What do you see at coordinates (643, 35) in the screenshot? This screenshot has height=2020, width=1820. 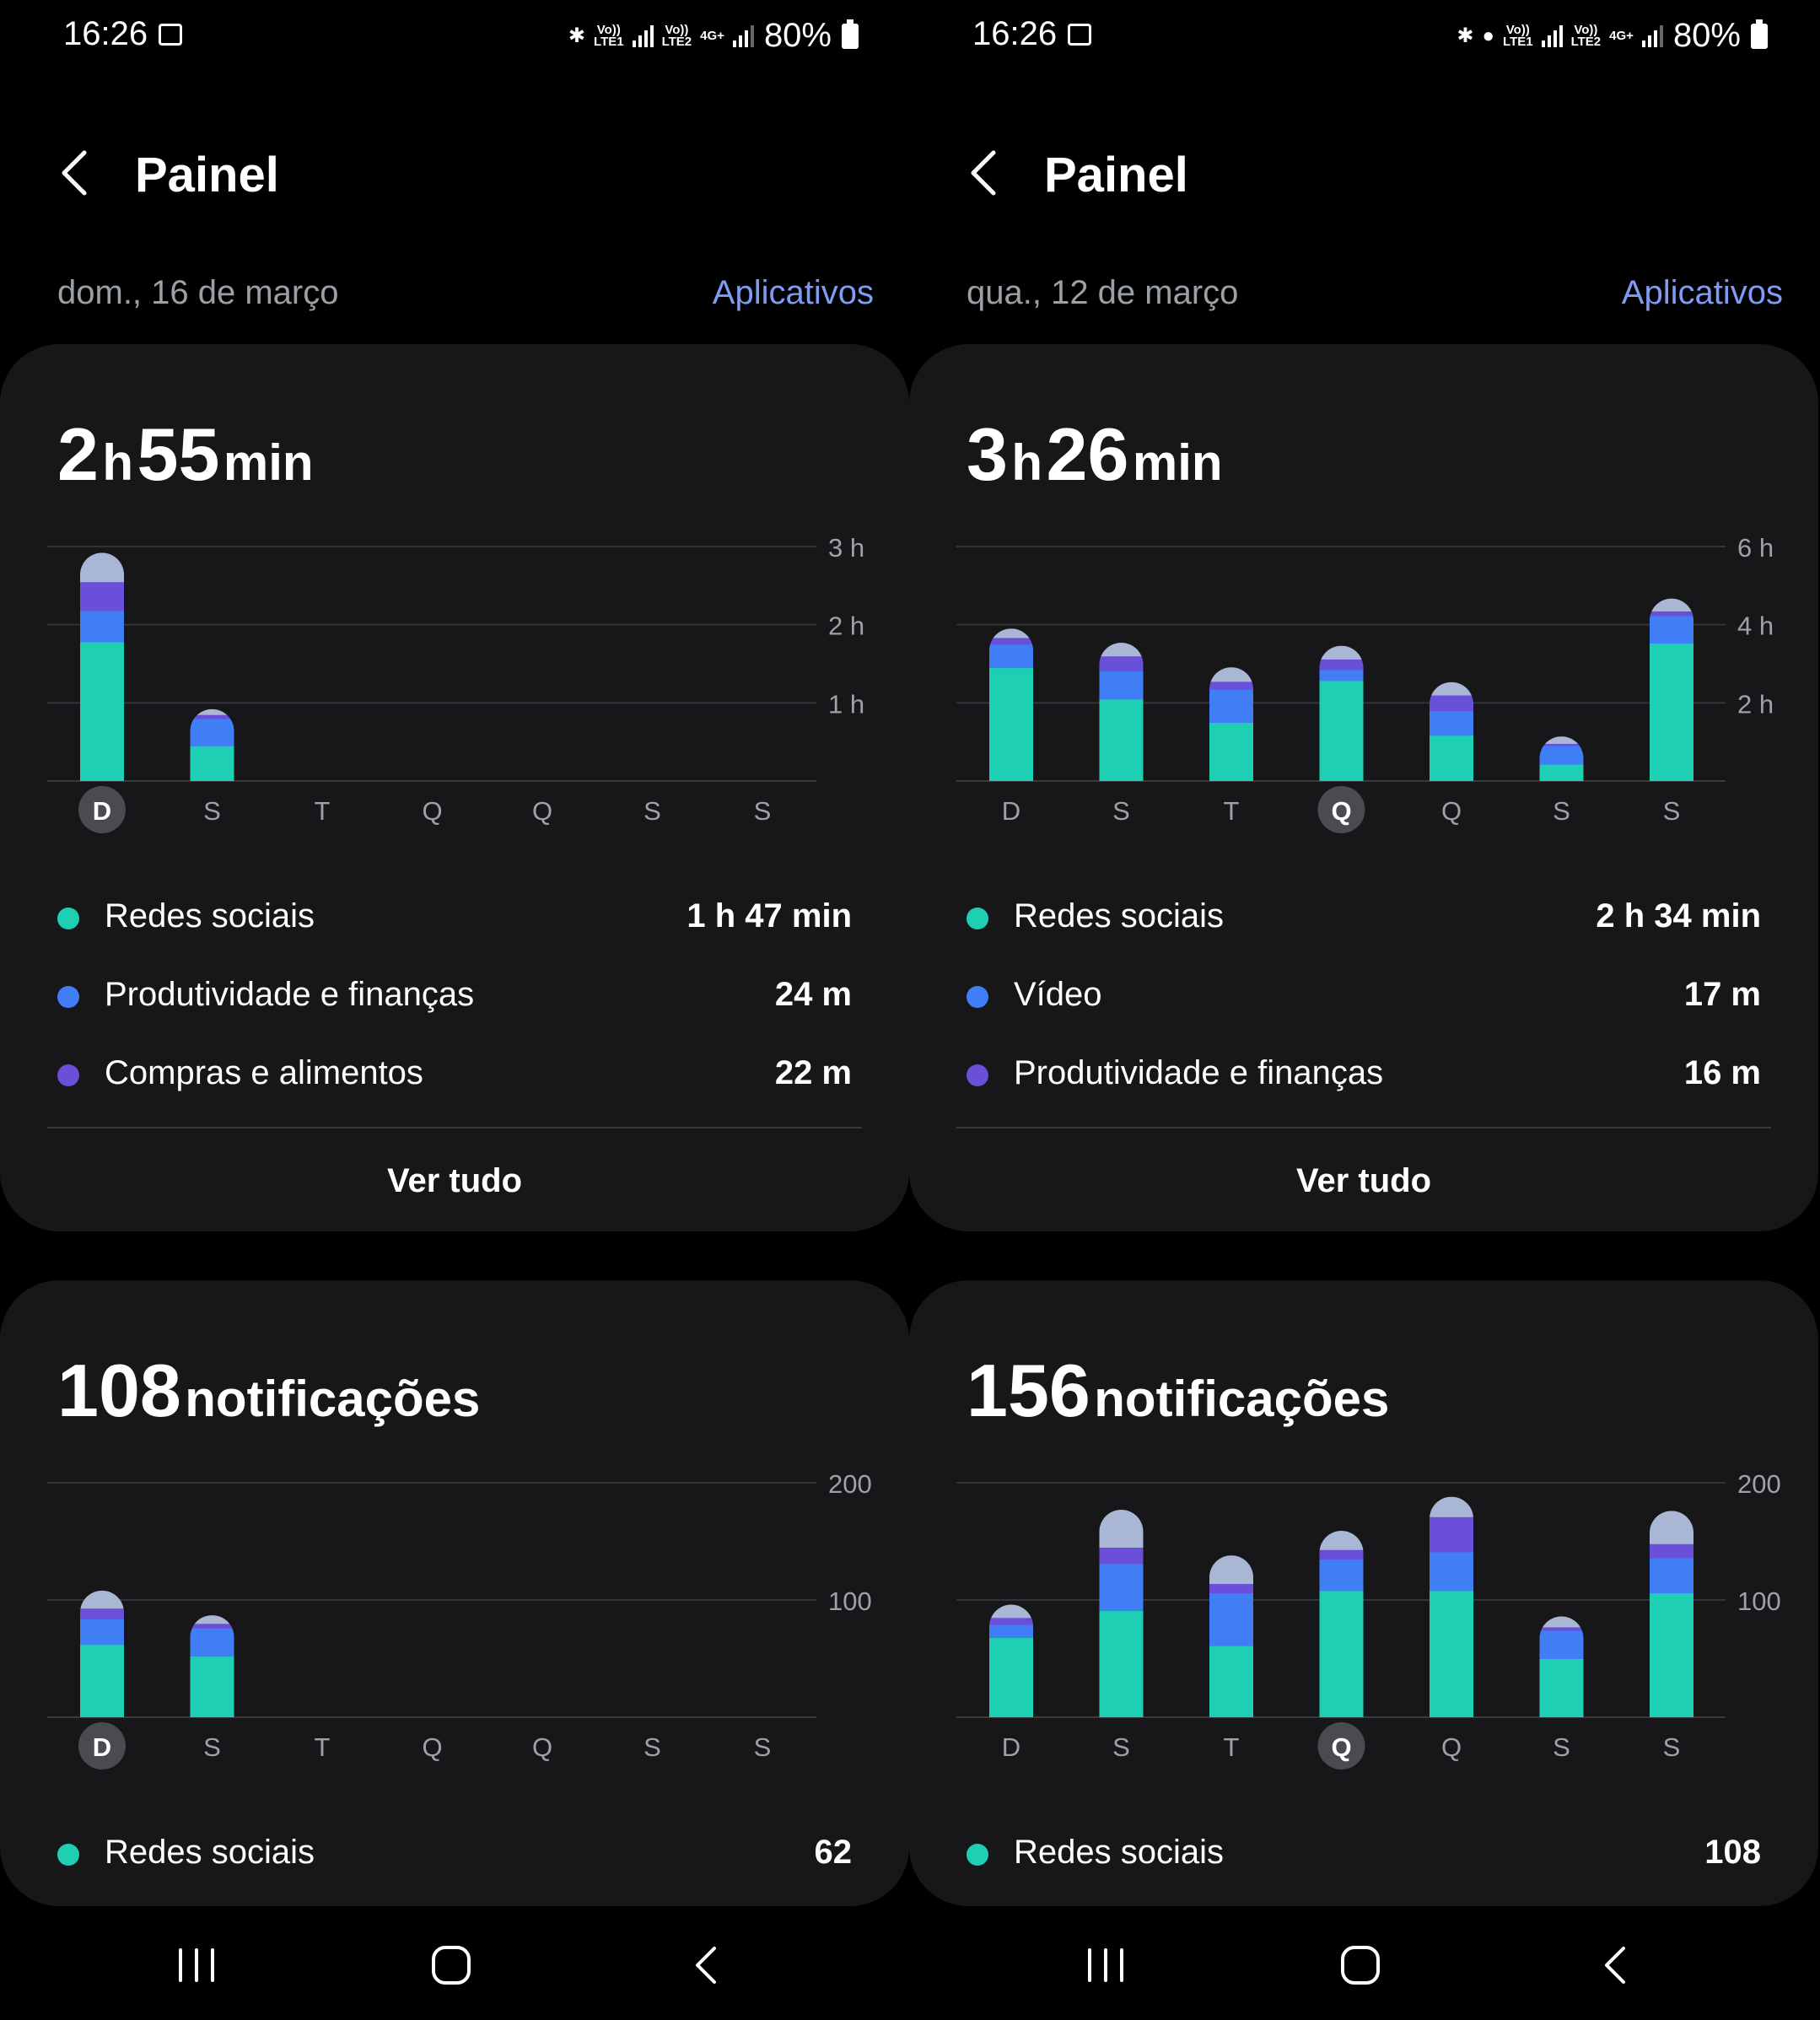 I see `signal-1-icon` at bounding box center [643, 35].